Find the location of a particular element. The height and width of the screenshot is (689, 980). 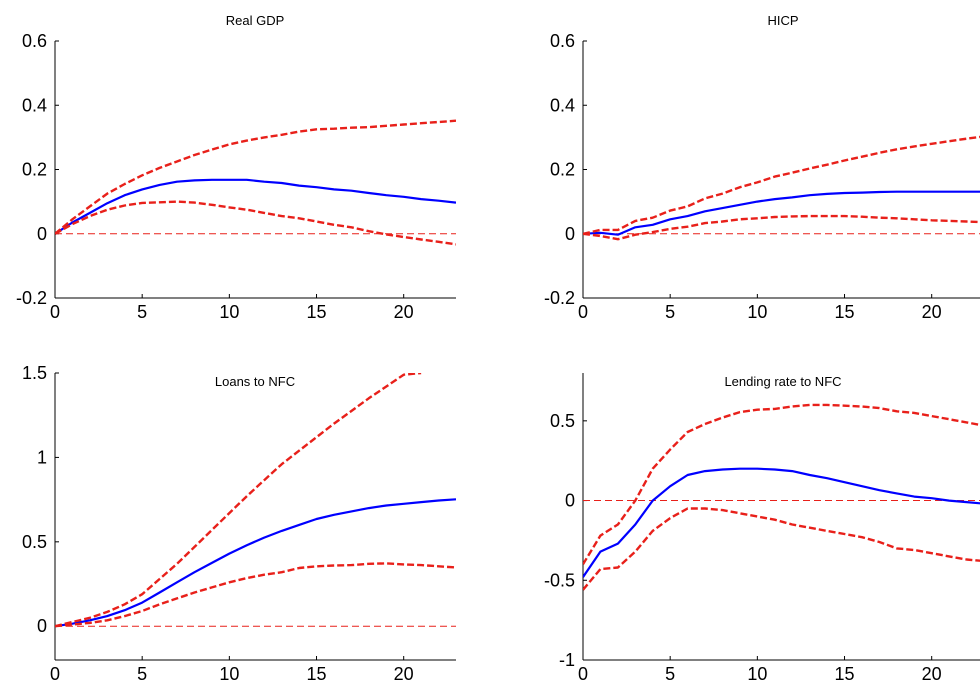

panel-title: HICP is located at coordinates (782, 20).